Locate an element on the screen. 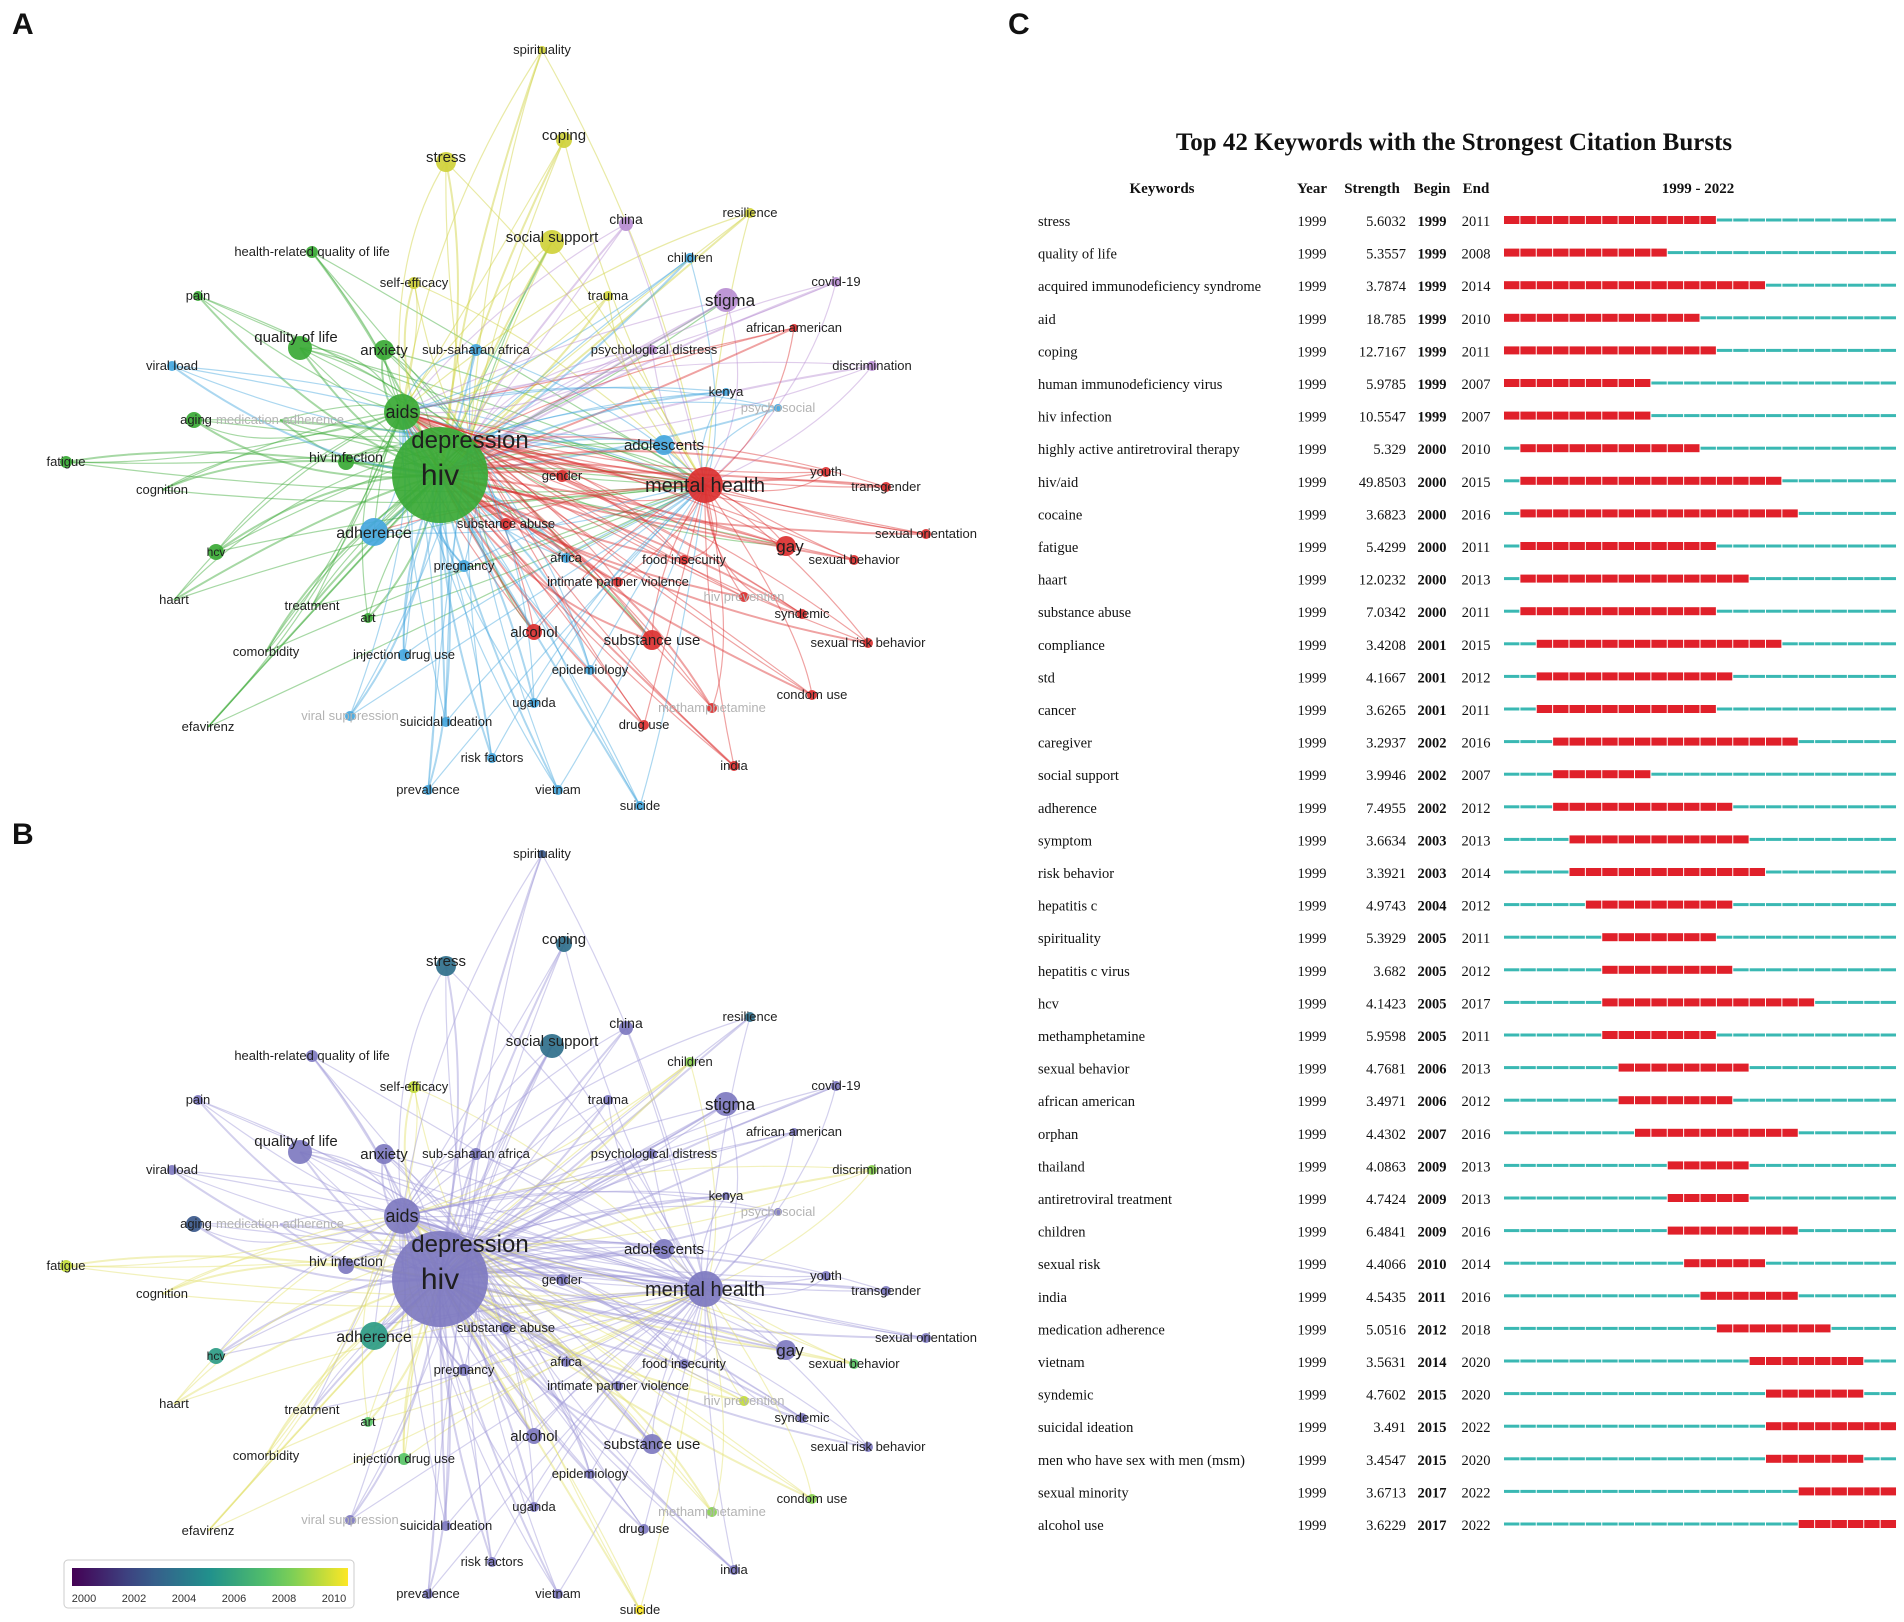 This screenshot has height=1622, width=1904. row-strength: 3.4208 is located at coordinates (1386, 646).